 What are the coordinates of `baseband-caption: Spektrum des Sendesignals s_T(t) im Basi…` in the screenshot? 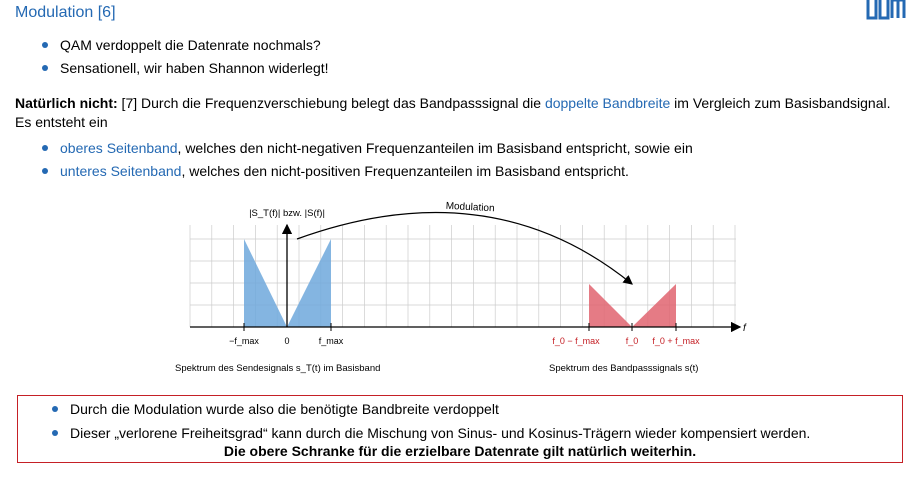 It's located at (278, 368).